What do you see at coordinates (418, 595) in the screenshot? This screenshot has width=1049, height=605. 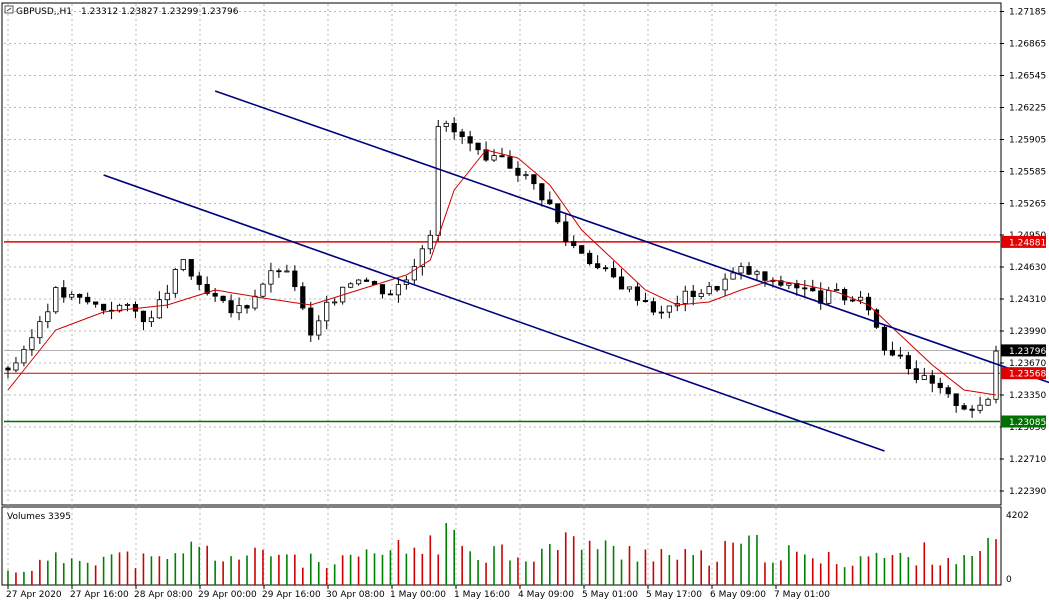 I see `x-tick-label: 1 May 00:00` at bounding box center [418, 595].